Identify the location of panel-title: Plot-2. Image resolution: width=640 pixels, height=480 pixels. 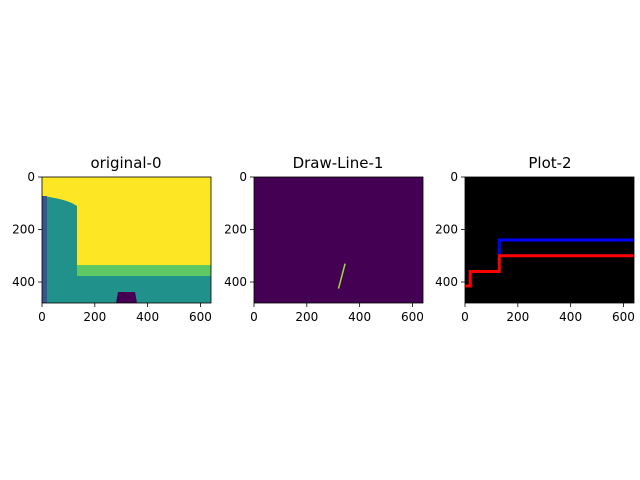
(549, 163).